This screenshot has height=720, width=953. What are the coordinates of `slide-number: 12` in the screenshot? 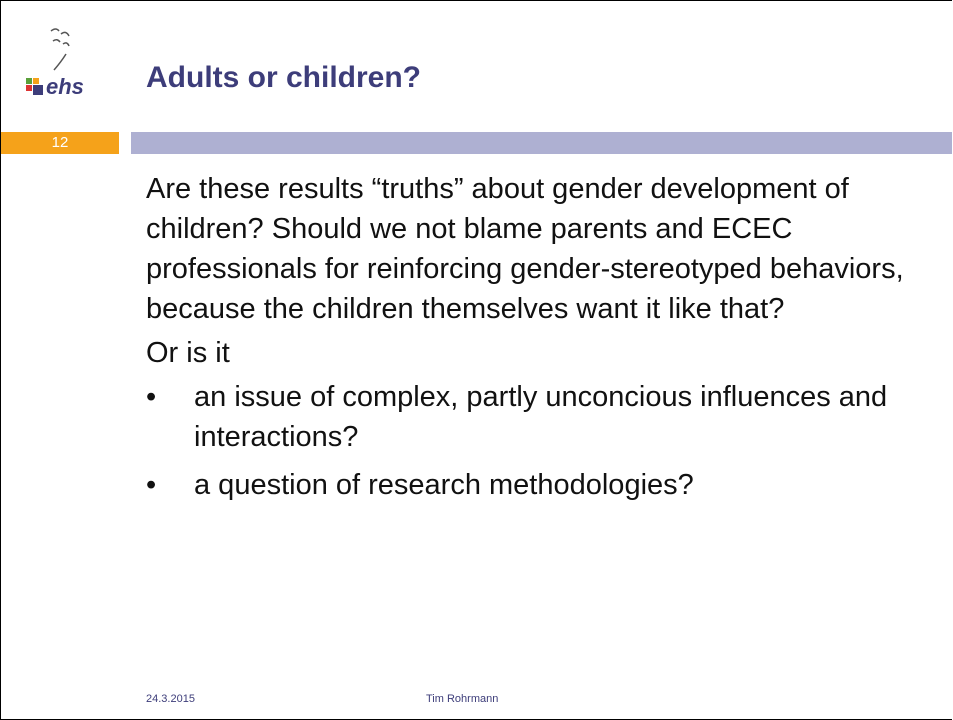 It's located at (60, 143).